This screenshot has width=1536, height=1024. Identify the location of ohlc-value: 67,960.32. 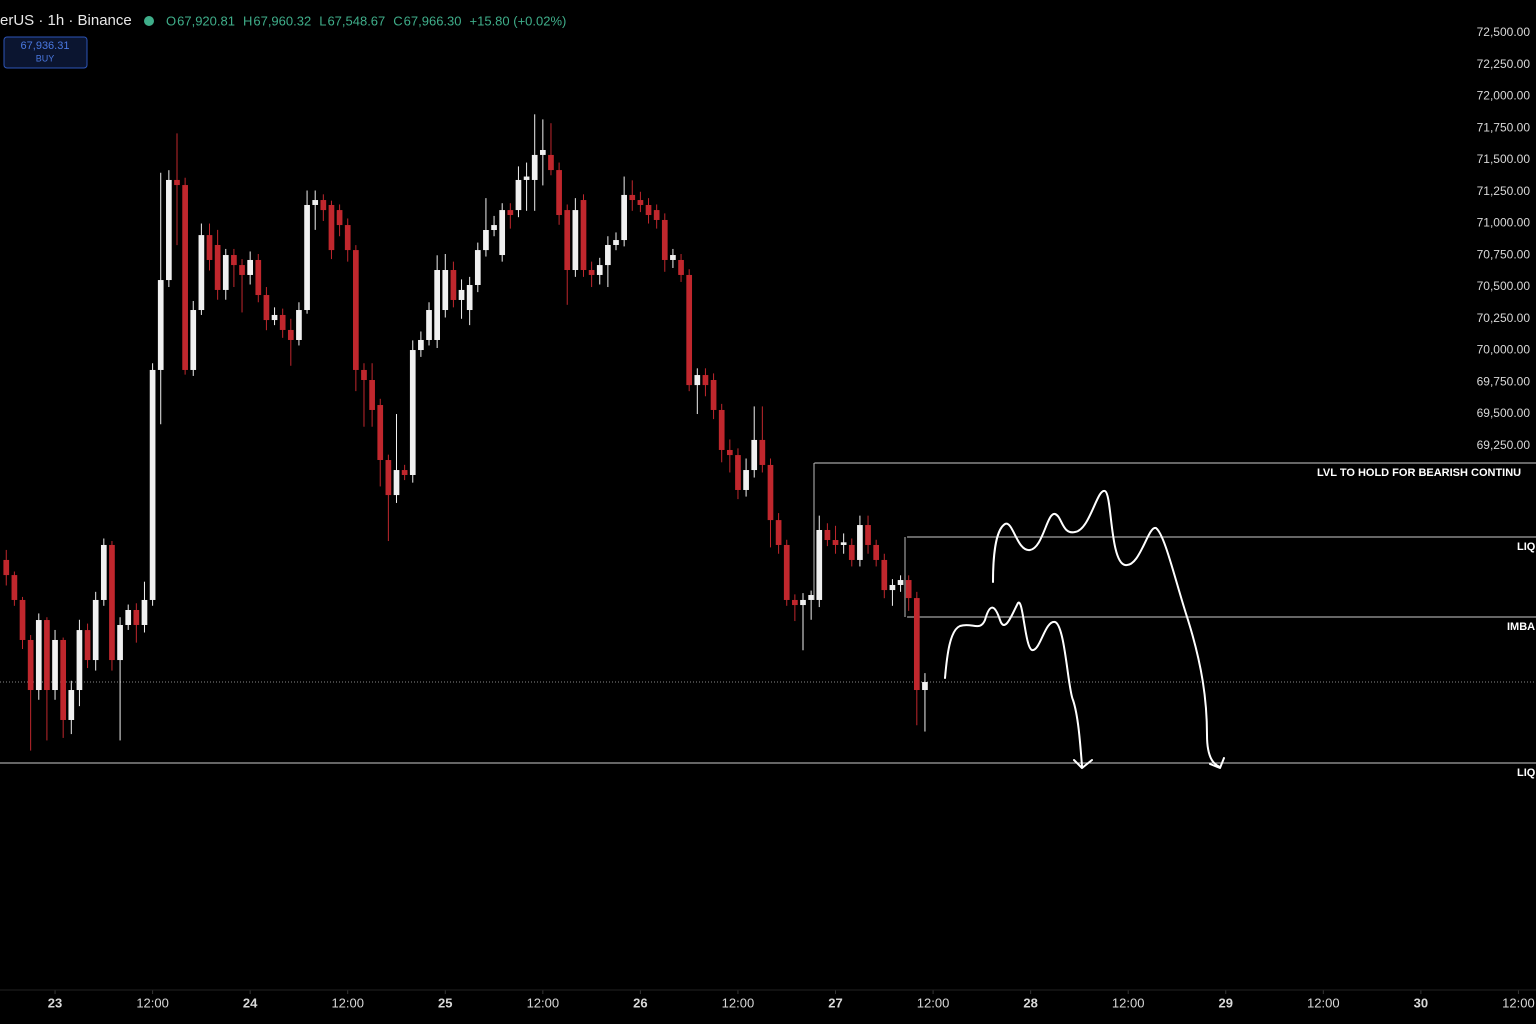
(282, 20).